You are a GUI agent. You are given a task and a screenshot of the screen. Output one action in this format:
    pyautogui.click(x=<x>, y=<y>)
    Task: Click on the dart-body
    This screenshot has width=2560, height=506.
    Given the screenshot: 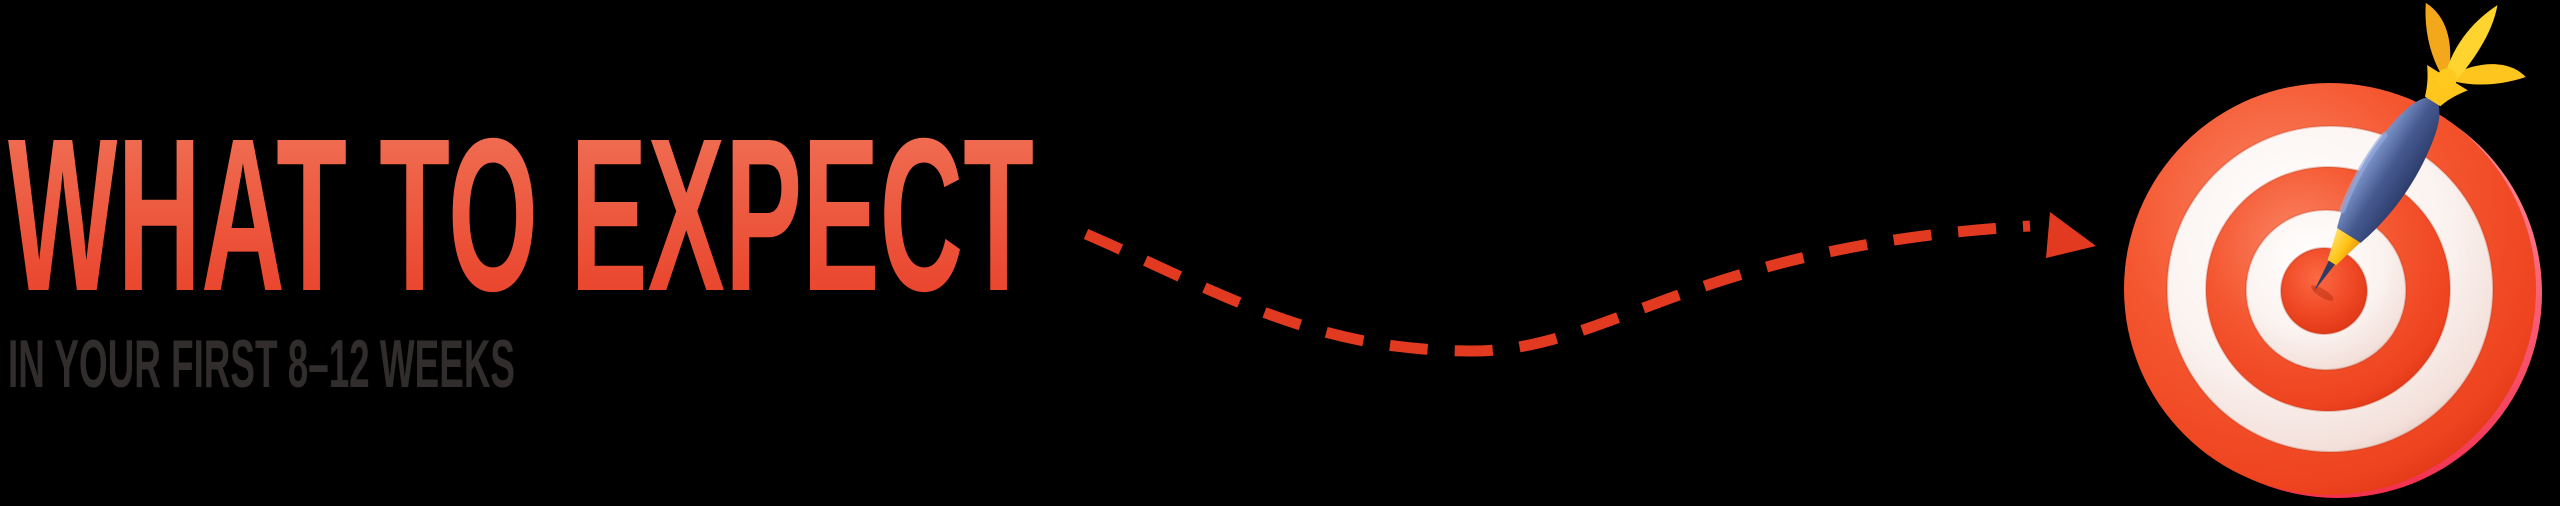 What is the action you would take?
    pyautogui.click(x=2388, y=170)
    